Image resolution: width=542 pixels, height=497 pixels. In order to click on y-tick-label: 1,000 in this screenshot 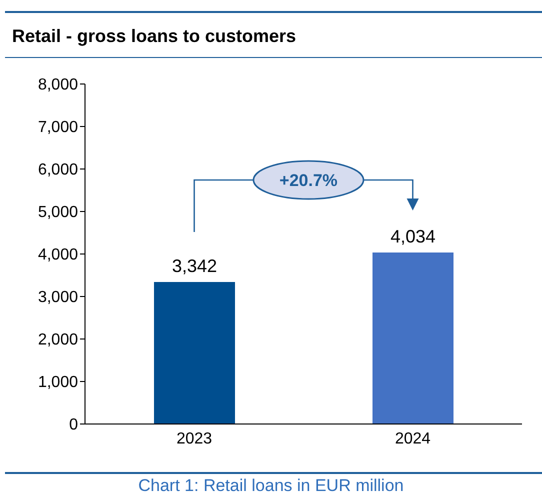, I will do `click(58, 383)`.